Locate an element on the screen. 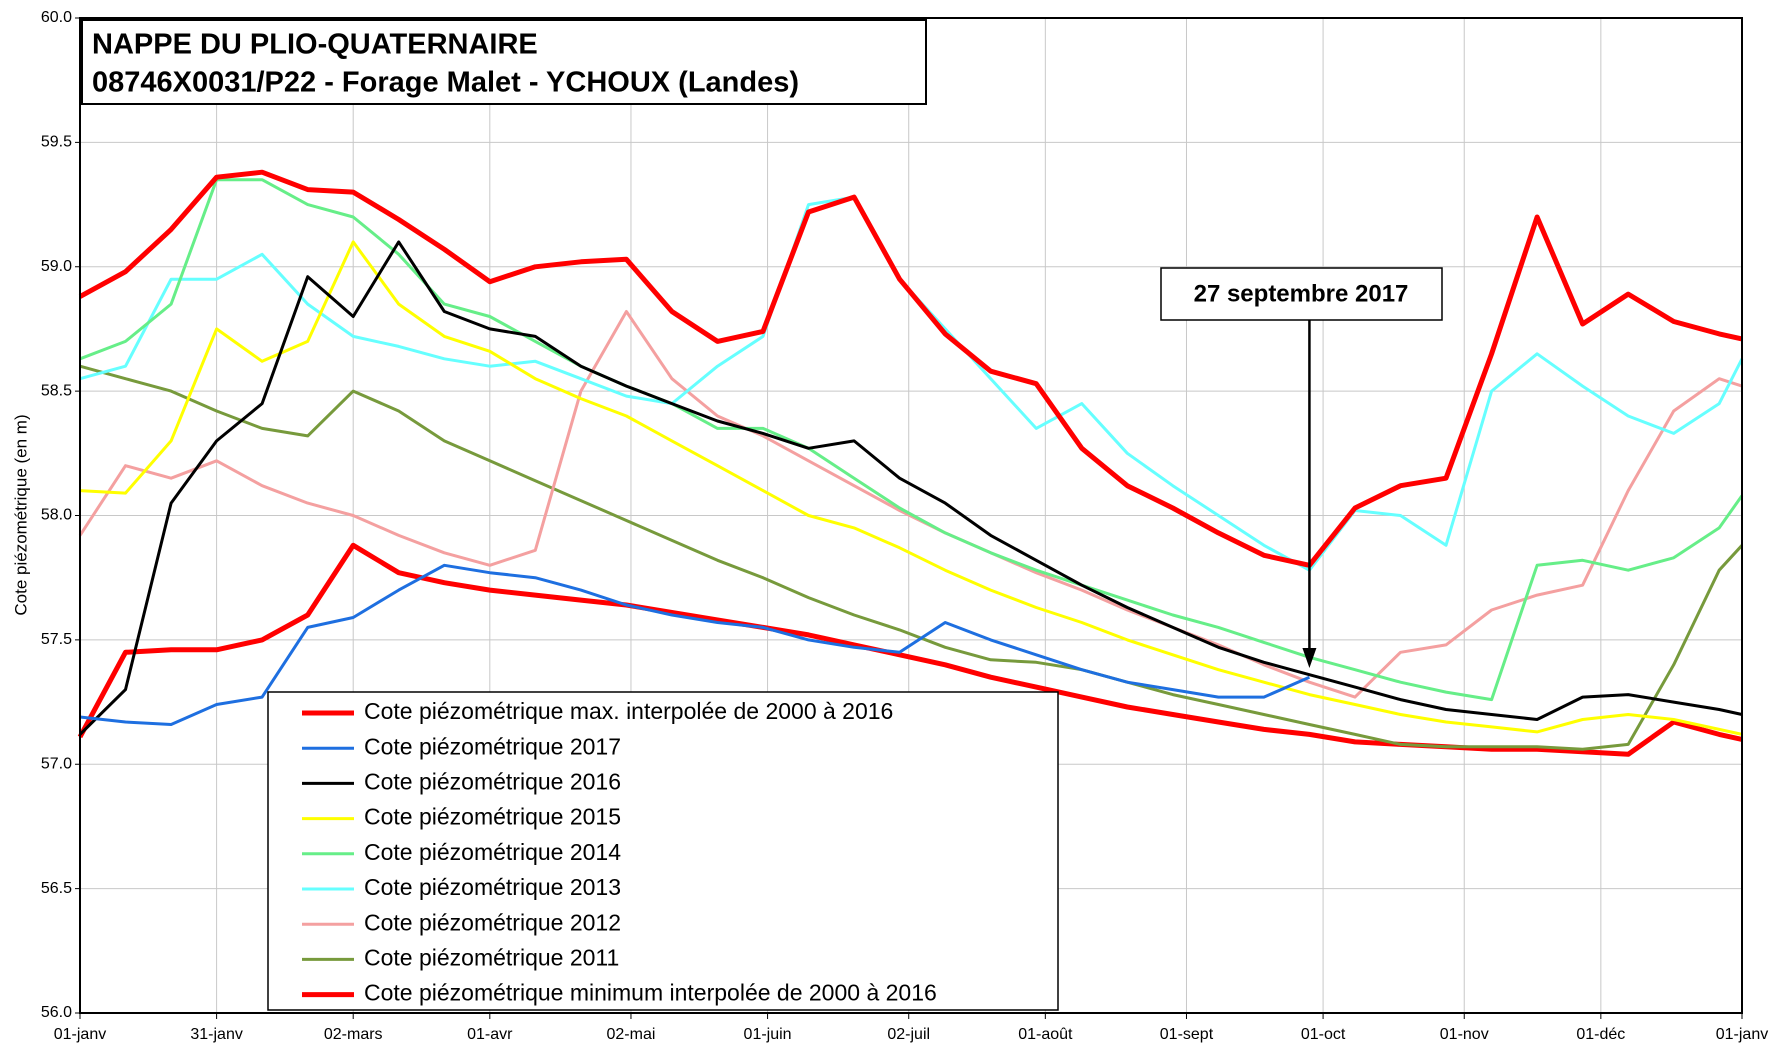 The height and width of the screenshot is (1059, 1788). annotation-box is located at coordinates (1301, 294).